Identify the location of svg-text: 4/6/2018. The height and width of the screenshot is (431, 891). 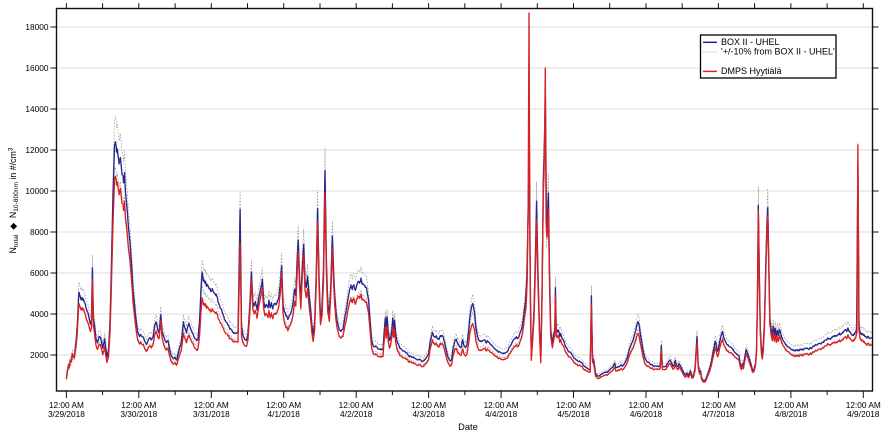
(646, 414).